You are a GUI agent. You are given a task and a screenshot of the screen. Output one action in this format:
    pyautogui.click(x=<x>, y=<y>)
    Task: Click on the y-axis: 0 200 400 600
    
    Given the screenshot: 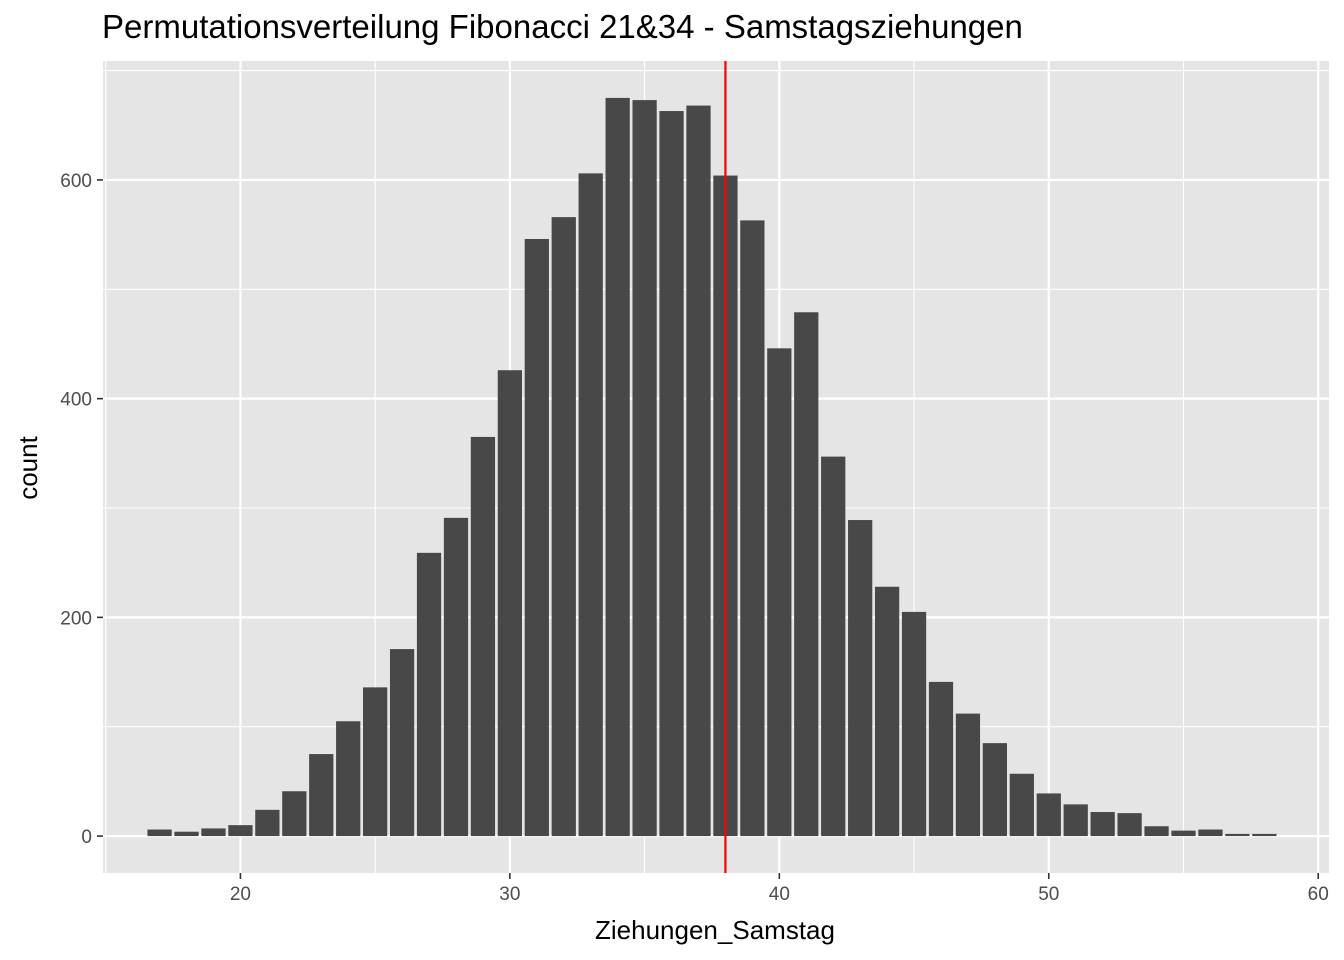 What is the action you would take?
    pyautogui.click(x=81, y=509)
    